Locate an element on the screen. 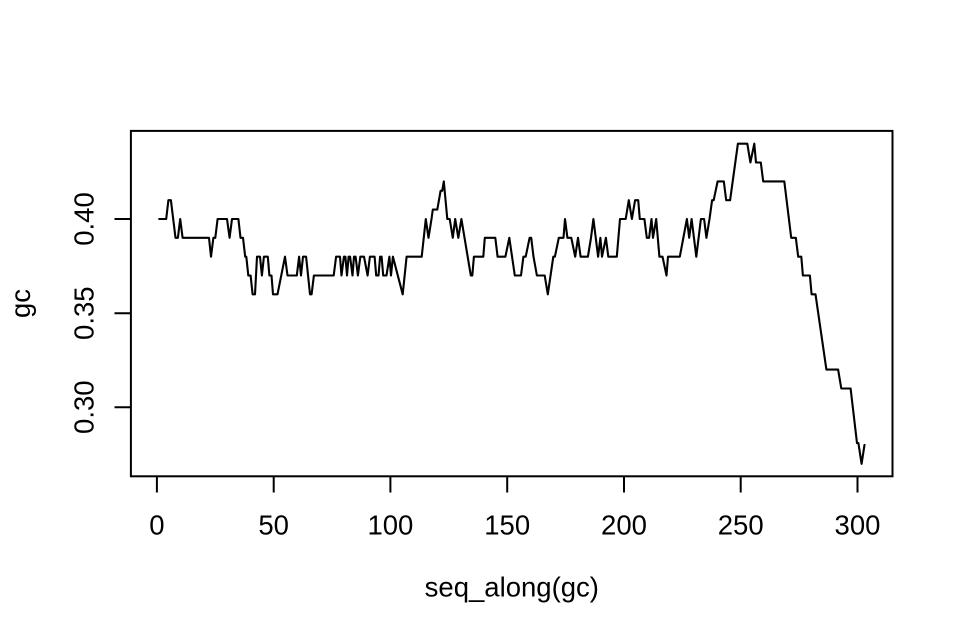 The width and height of the screenshot is (960, 640). svg-text: 250 is located at coordinates (741, 525).